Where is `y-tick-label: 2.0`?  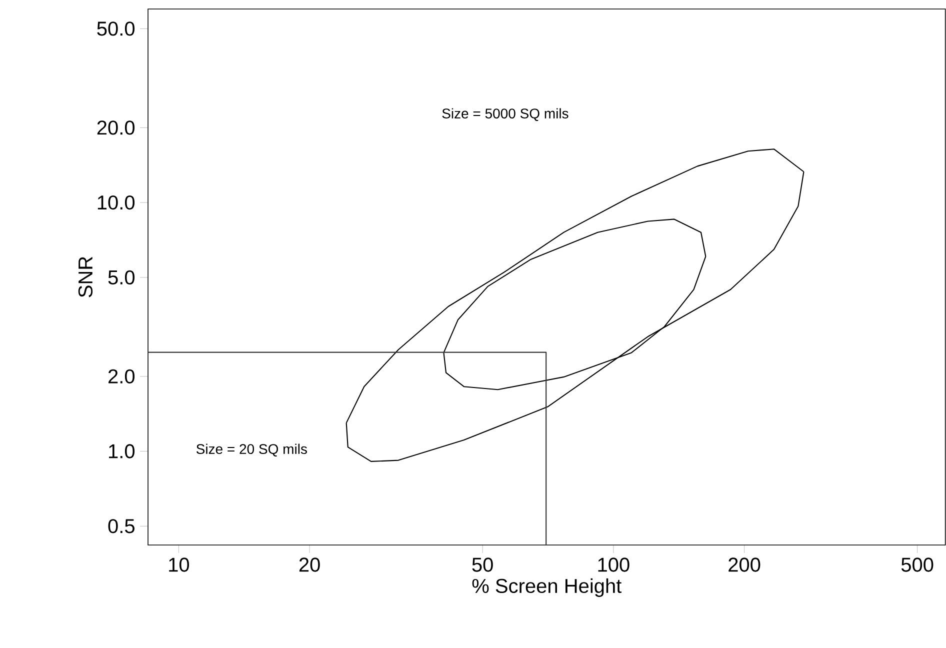 y-tick-label: 2.0 is located at coordinates (121, 376).